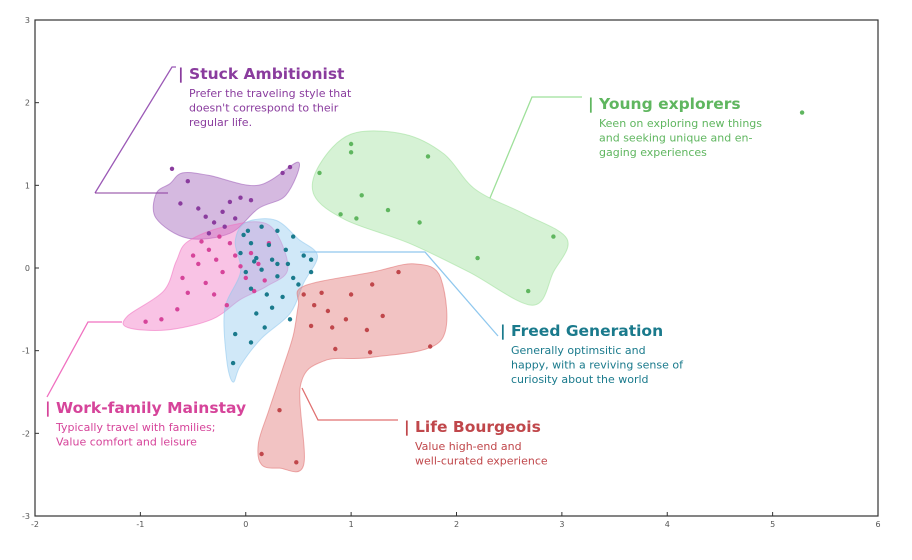  Describe the element at coordinates (220, 122) in the screenshot. I see `annotation-description-stuck-ambitionist: regular life.` at that location.